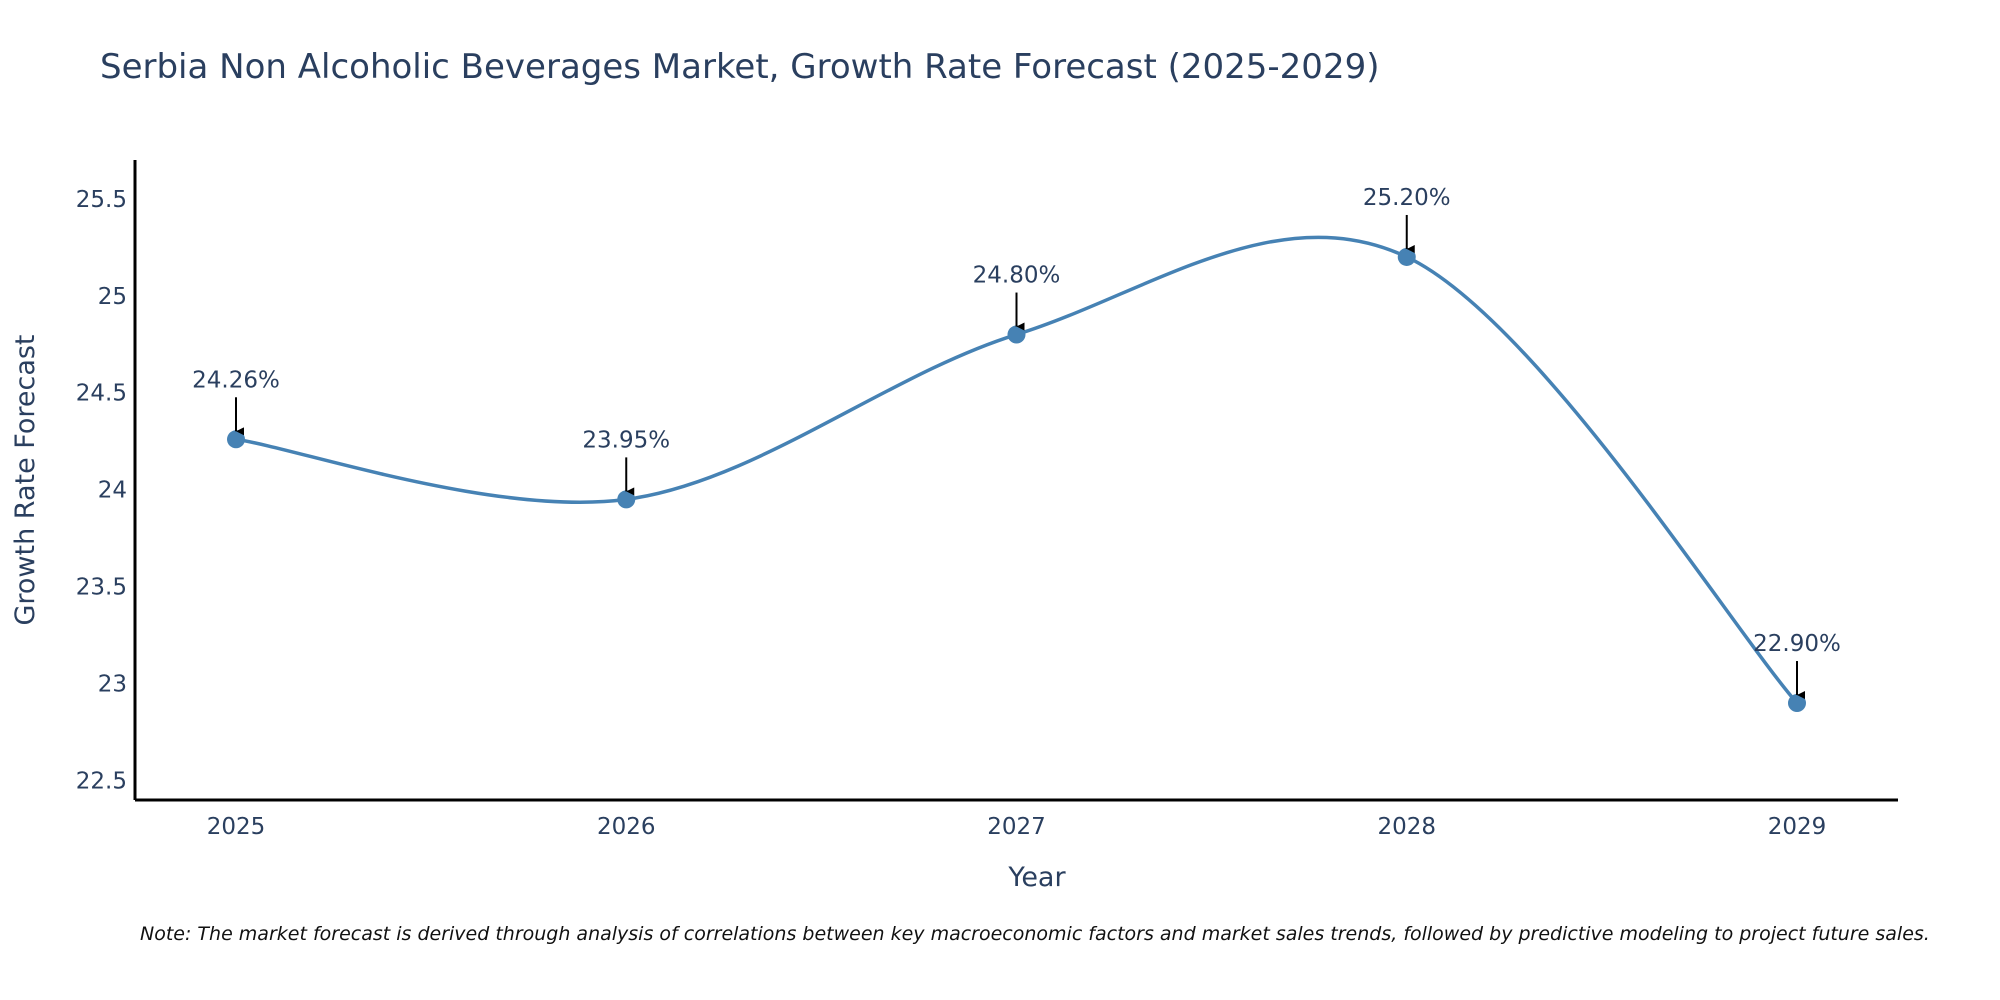 This screenshot has width=2000, height=1000. What do you see at coordinates (101, 394) in the screenshot?
I see `y-tick-label: 24.5` at bounding box center [101, 394].